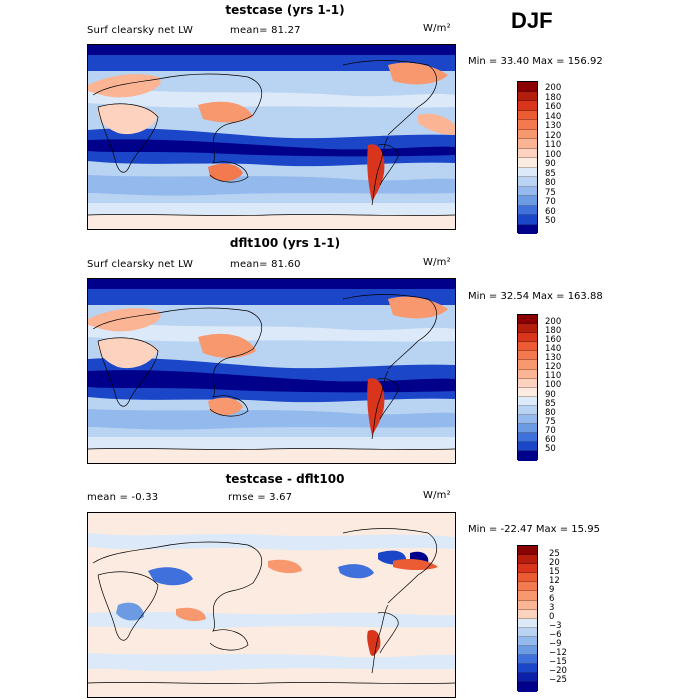 This screenshot has height=700, width=700. Describe the element at coordinates (555, 635) in the screenshot. I see `colorbar-tick-label: −6` at that location.